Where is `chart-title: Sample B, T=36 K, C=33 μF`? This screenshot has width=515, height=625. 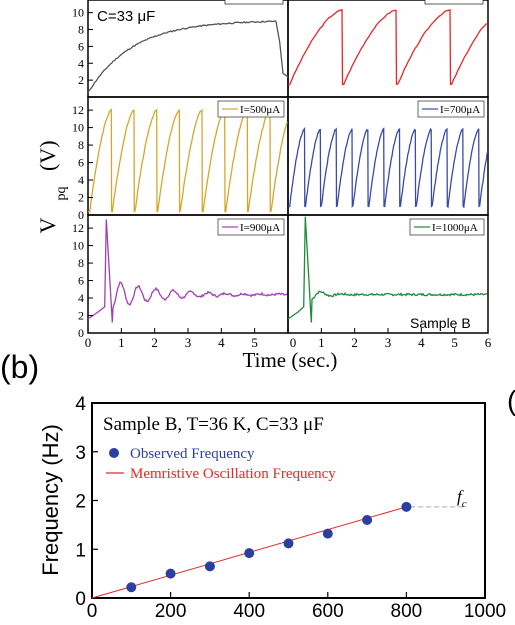 chart-title: Sample B, T=36 K, C=33 μF is located at coordinates (213, 424).